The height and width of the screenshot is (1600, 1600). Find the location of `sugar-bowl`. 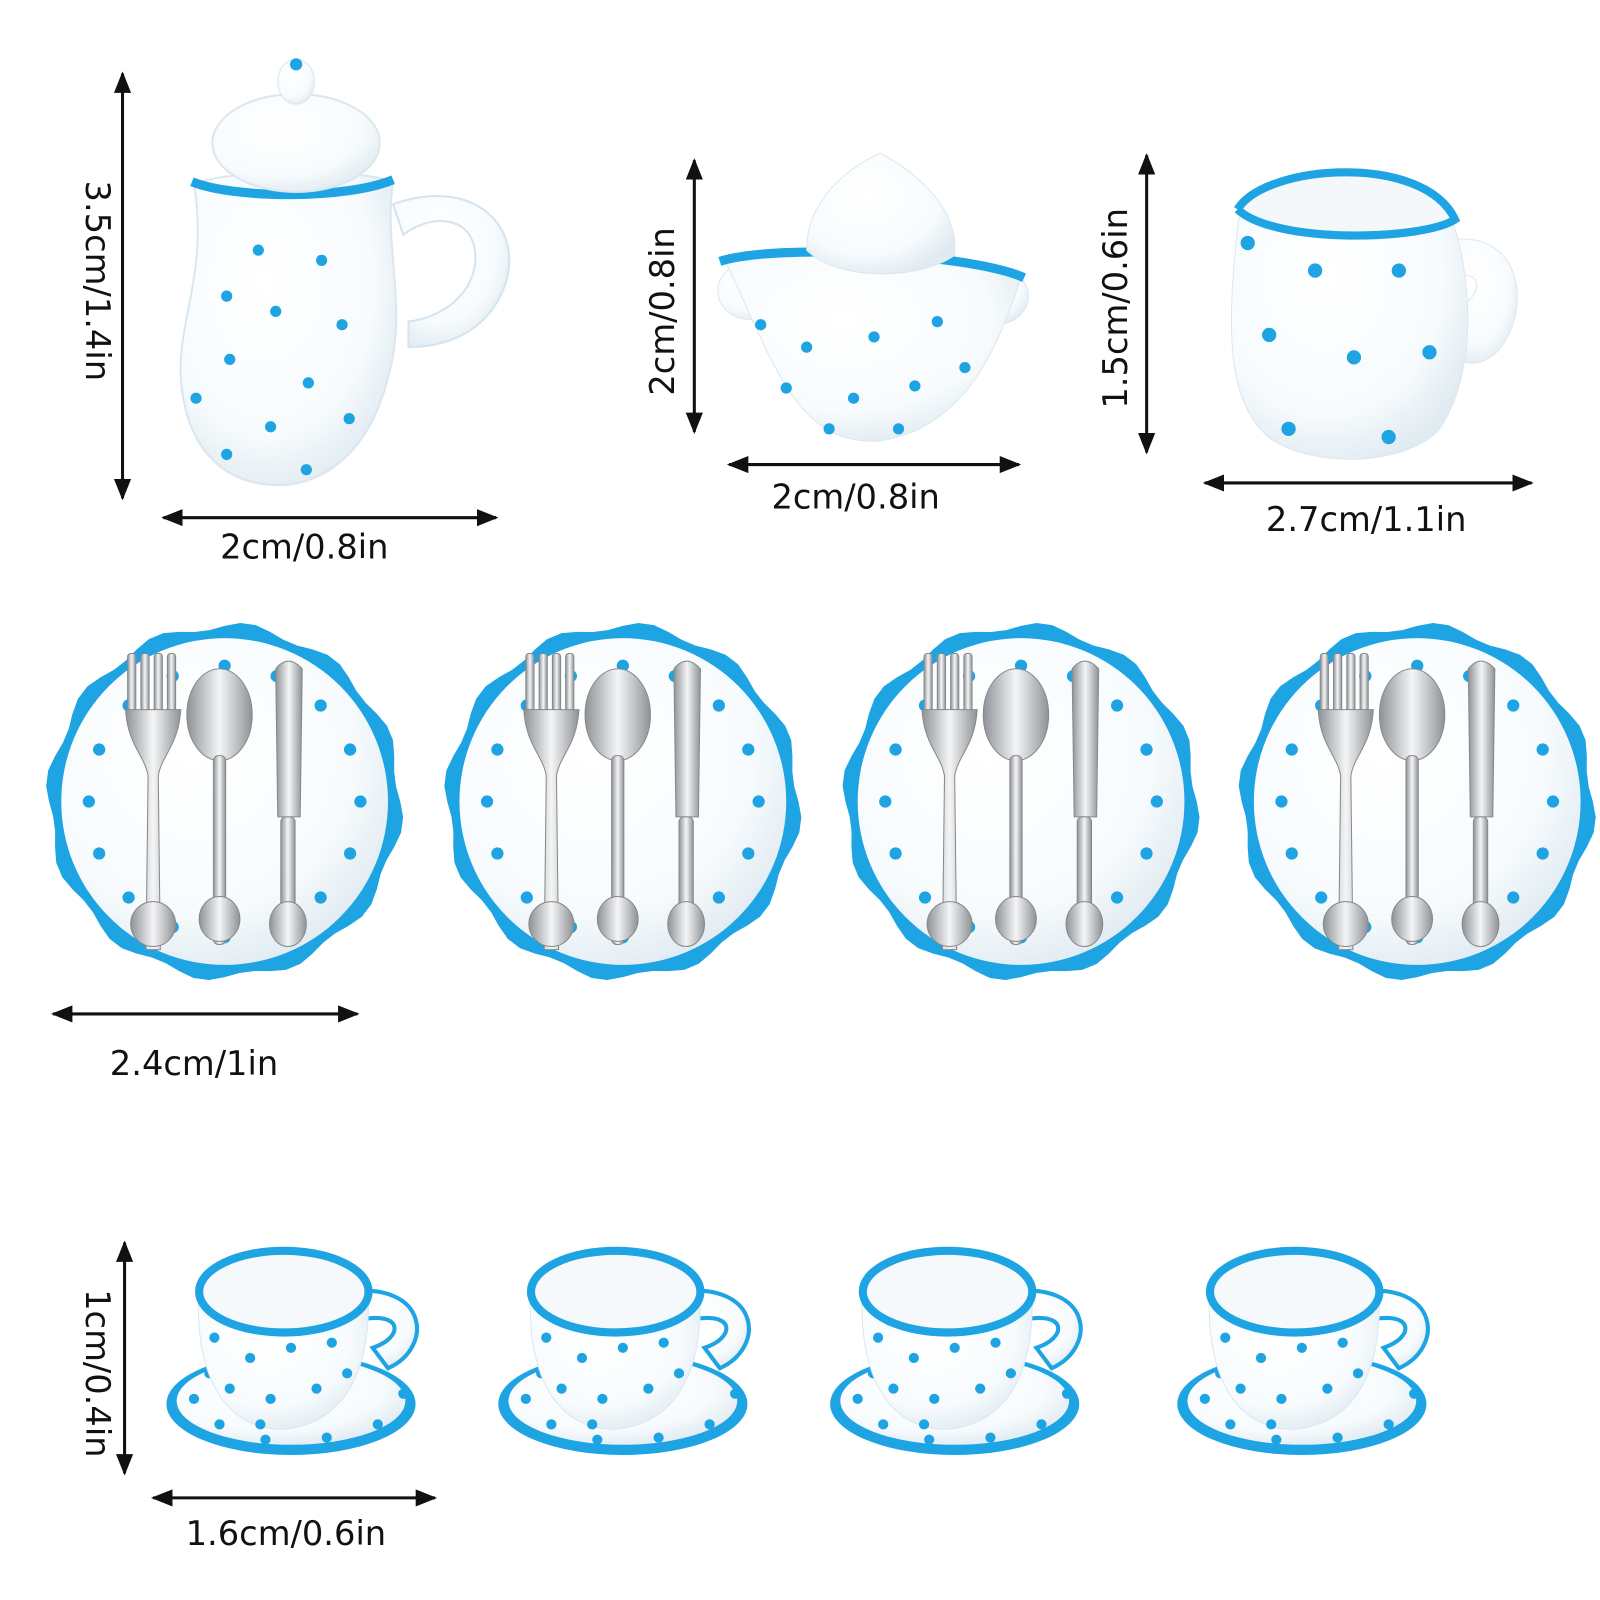

sugar-bowl is located at coordinates (873, 297).